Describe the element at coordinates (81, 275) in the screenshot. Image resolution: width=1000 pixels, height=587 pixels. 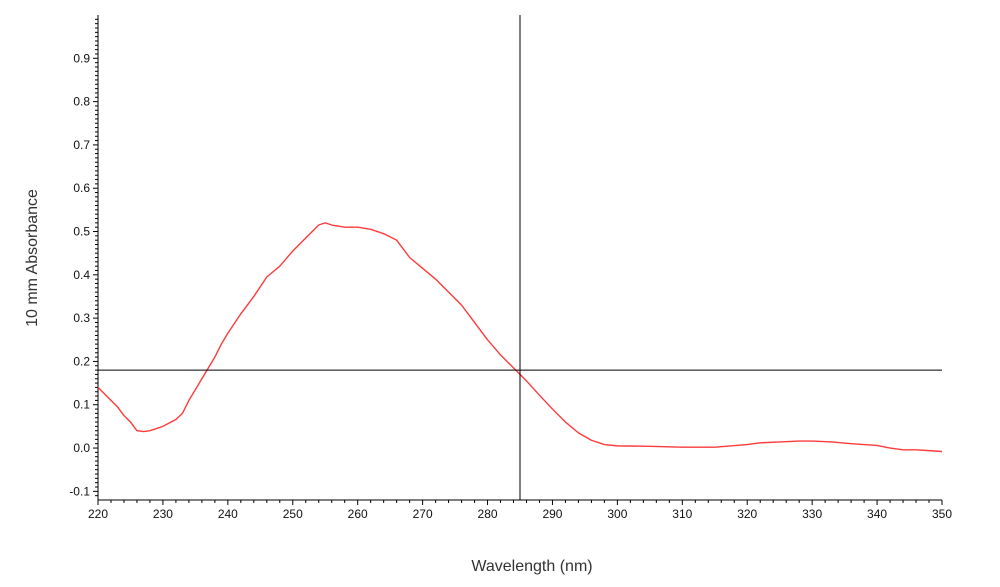
I see `y-tick-label: 0.4` at that location.